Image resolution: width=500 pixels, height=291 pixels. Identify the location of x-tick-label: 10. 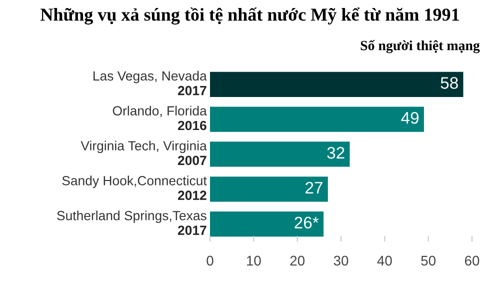
(254, 261).